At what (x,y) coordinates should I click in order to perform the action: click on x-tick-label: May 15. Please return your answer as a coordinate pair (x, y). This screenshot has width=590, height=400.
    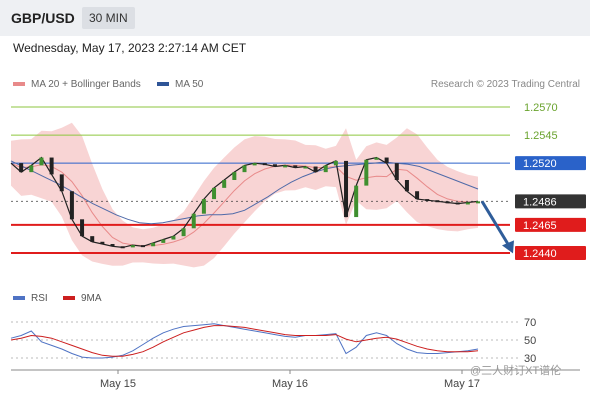
    Looking at the image, I should click on (118, 384).